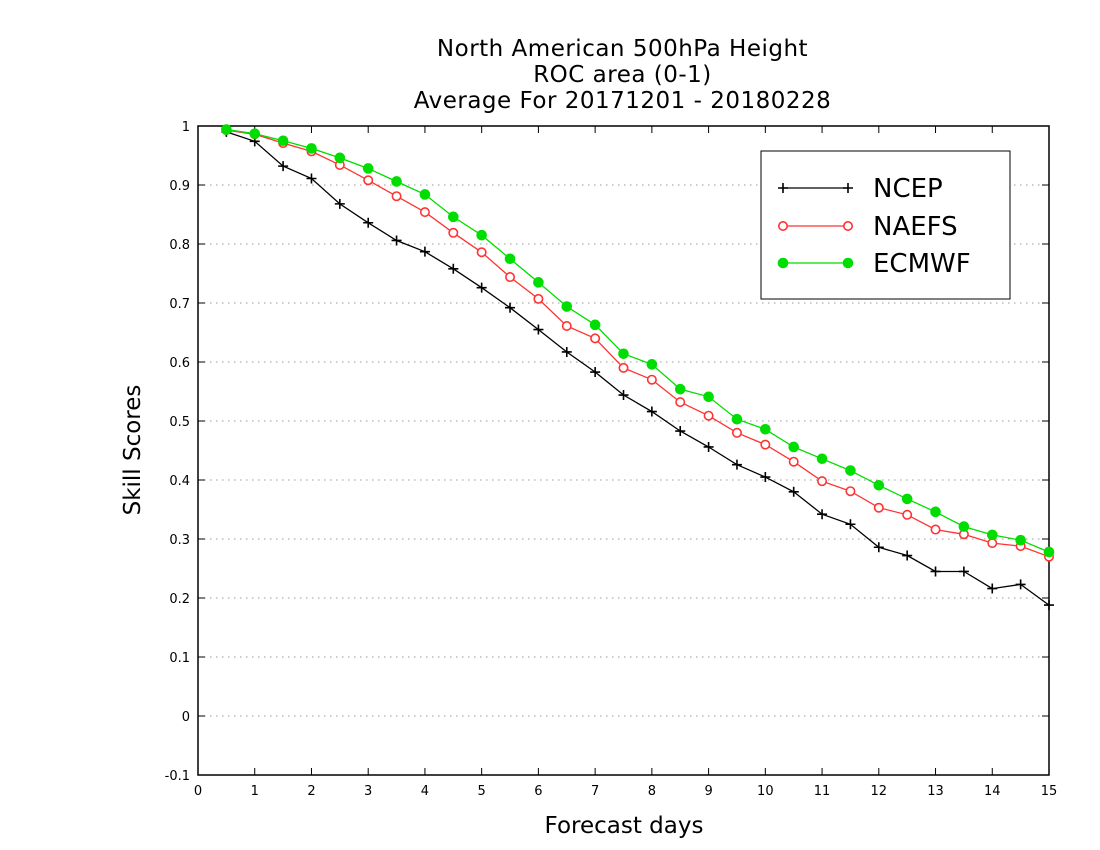 Image resolution: width=1100 pixels, height=850 pixels. Describe the element at coordinates (848, 188) in the screenshot. I see `legend-ncep-marker` at that location.